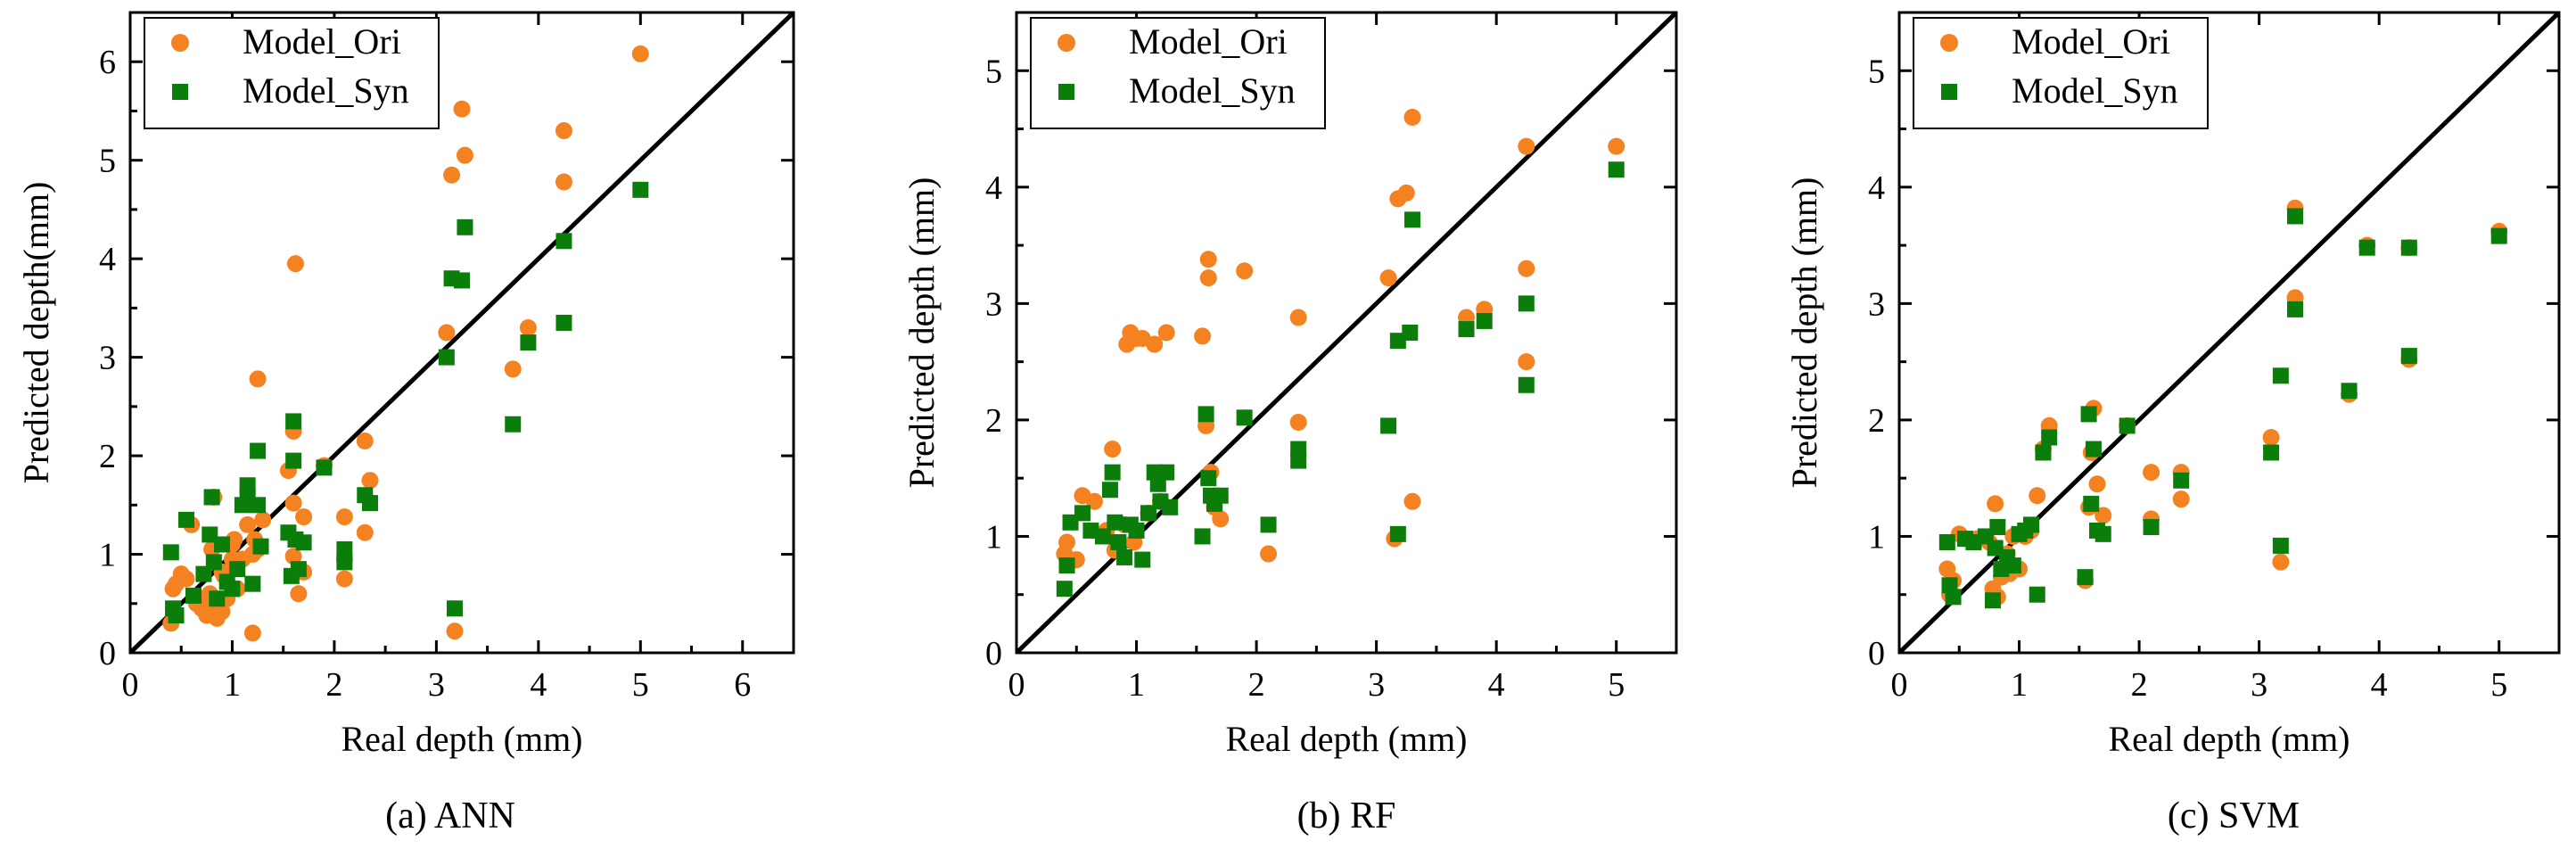 The height and width of the screenshot is (849, 2576). What do you see at coordinates (2259, 685) in the screenshot?
I see `x-tick-label: 3` at bounding box center [2259, 685].